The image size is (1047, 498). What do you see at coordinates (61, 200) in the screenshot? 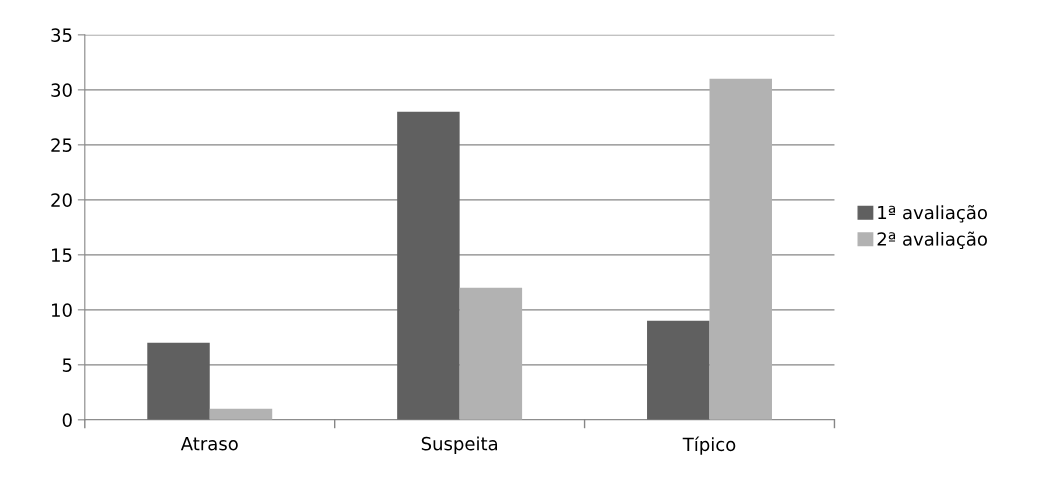
I see `y-tick-label: 20` at bounding box center [61, 200].